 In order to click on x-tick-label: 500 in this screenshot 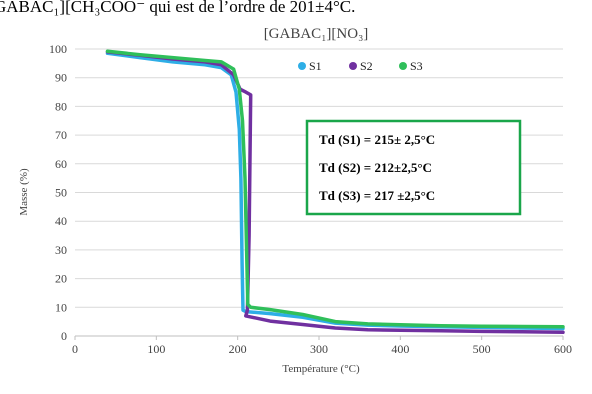, I will do `click(482, 349)`.